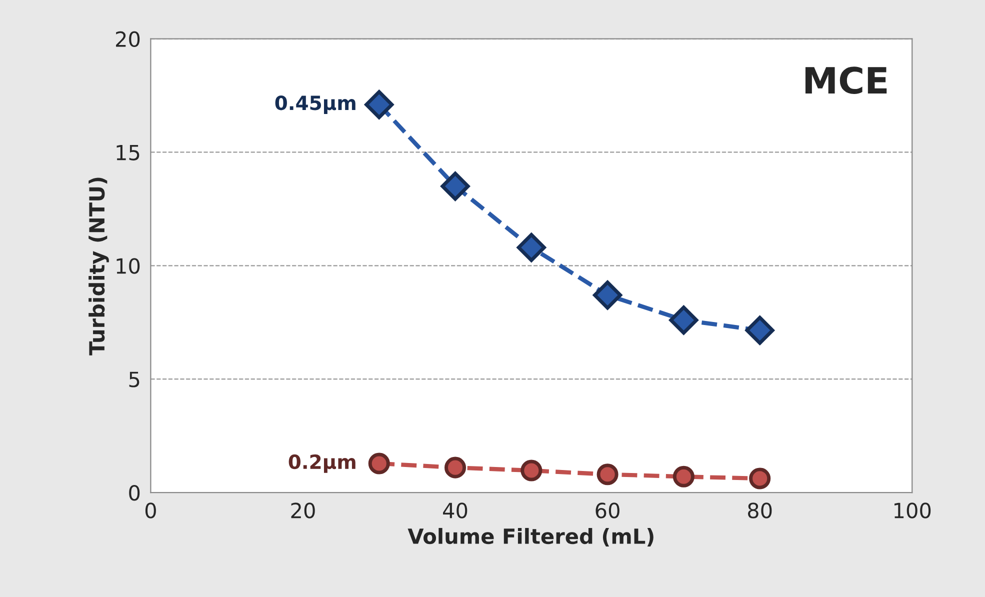 This screenshot has height=597, width=985. What do you see at coordinates (455, 510) in the screenshot?
I see `x-tick-label: 40` at bounding box center [455, 510].